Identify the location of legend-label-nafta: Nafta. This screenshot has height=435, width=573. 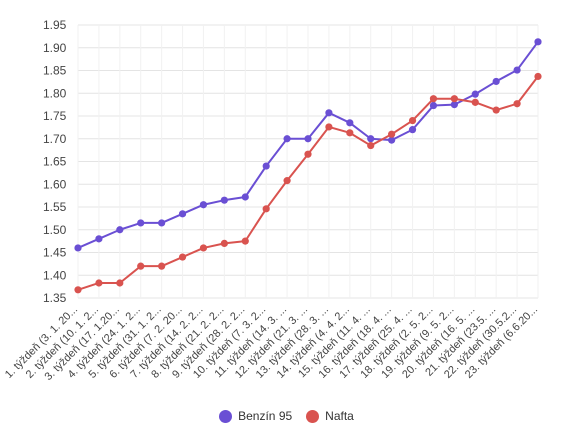
(339, 416).